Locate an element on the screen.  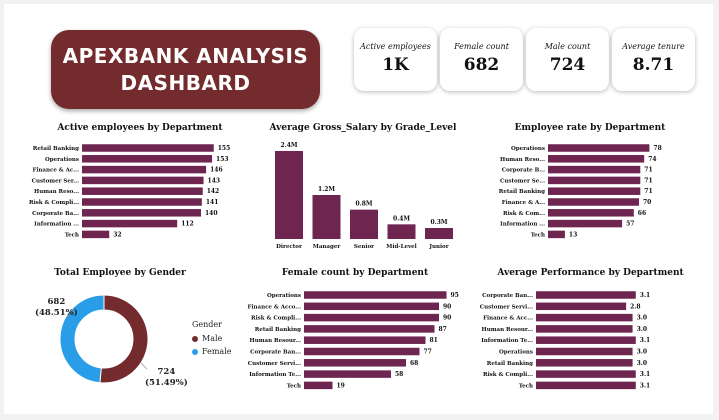
kpi-value: 8.71 is located at coordinates (653, 65).